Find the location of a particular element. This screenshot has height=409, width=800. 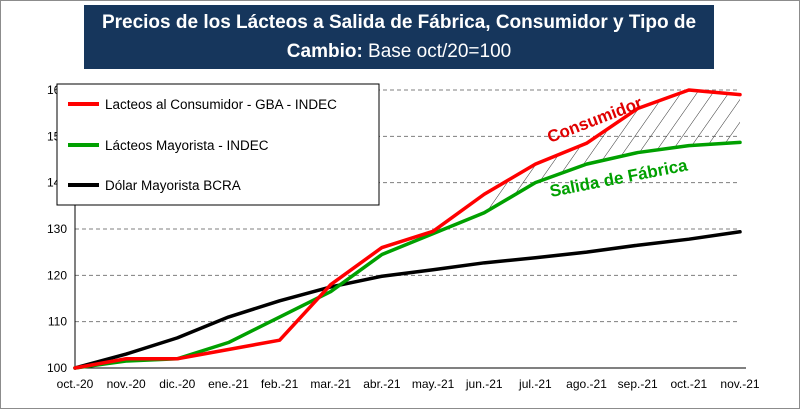

gap-hatch is located at coordinates (612, 151).